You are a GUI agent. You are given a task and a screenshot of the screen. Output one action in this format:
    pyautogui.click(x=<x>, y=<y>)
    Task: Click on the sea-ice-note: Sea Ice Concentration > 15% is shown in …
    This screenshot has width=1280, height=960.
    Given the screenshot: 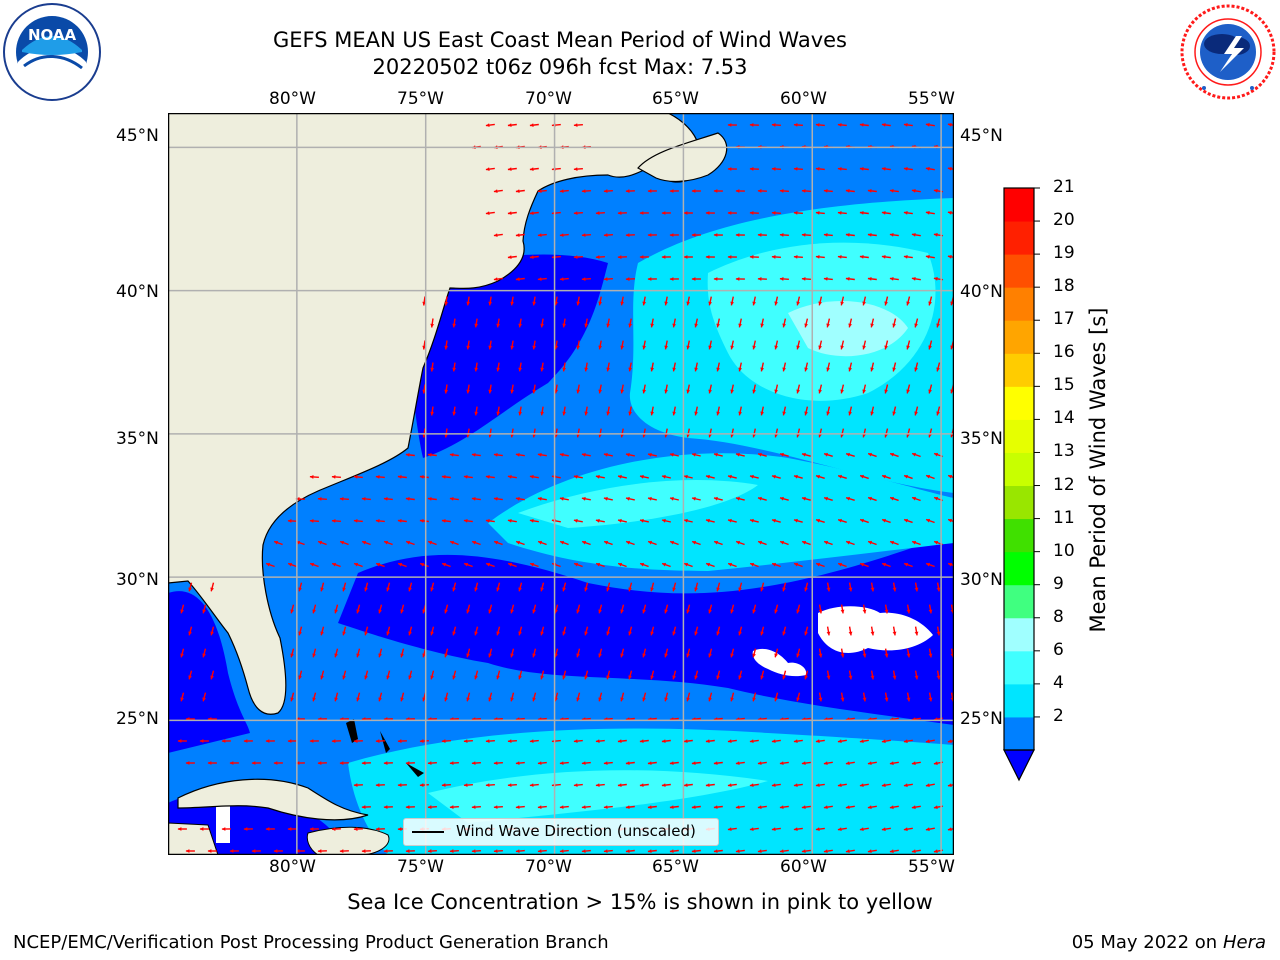 What is the action you would take?
    pyautogui.click(x=640, y=902)
    